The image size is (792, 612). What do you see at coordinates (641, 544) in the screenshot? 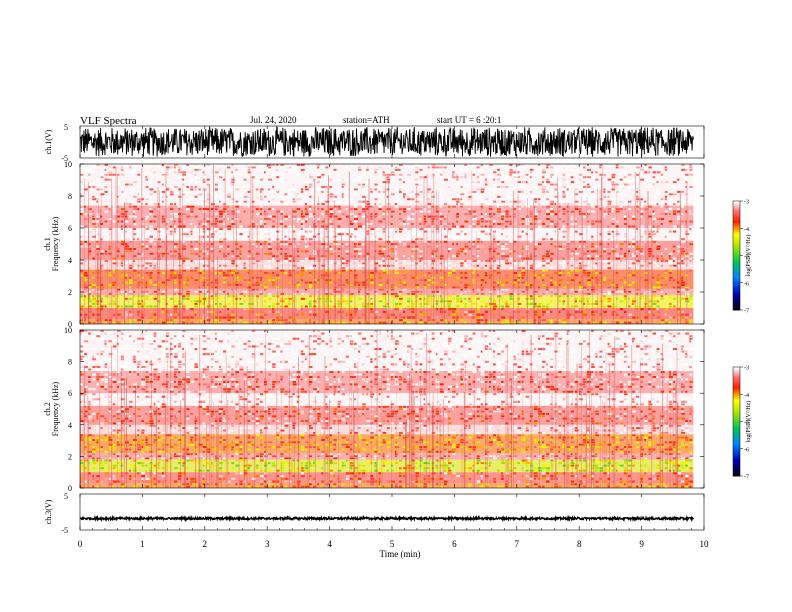
I see `time-tick-9: 9` at bounding box center [641, 544].